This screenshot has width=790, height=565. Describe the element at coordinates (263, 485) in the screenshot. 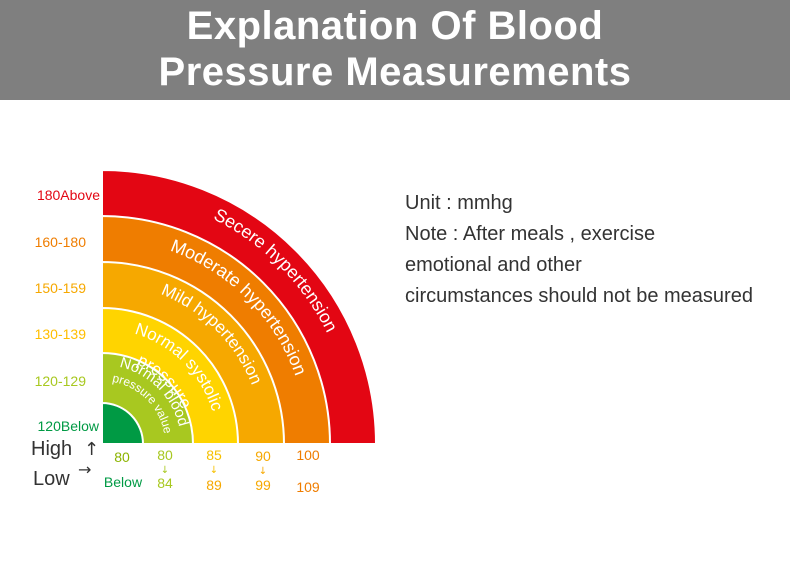

I see `diastolic-99: 99` at that location.